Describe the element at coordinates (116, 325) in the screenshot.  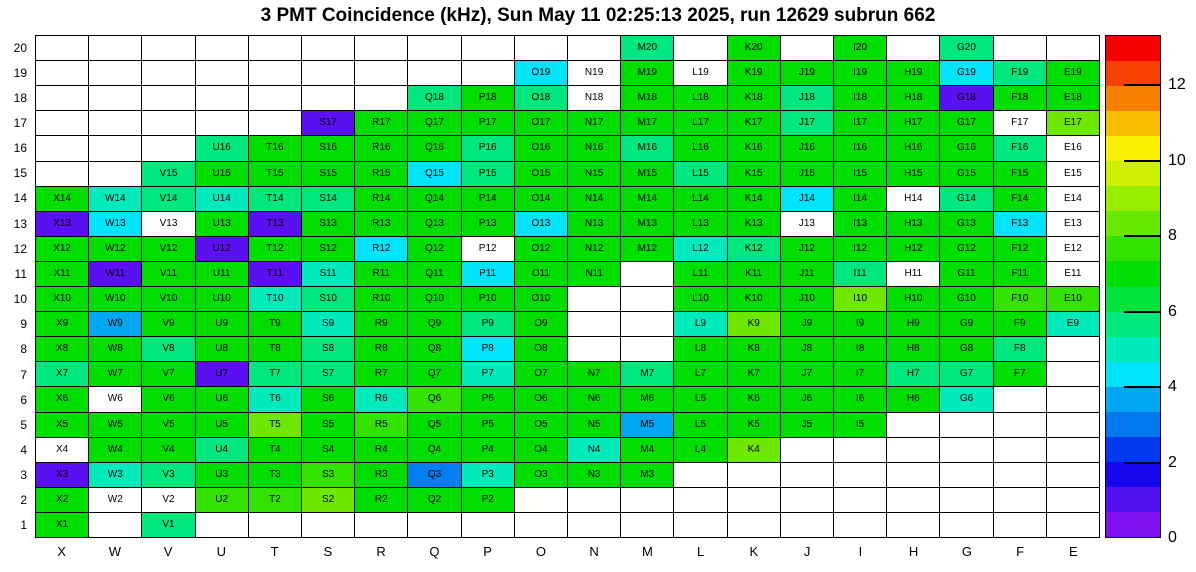
I see `cell-W9: W9` at that location.